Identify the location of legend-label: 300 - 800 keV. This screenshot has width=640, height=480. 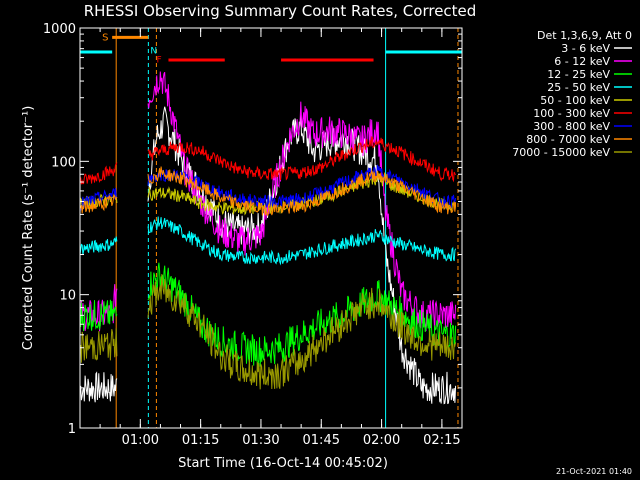
(571, 126).